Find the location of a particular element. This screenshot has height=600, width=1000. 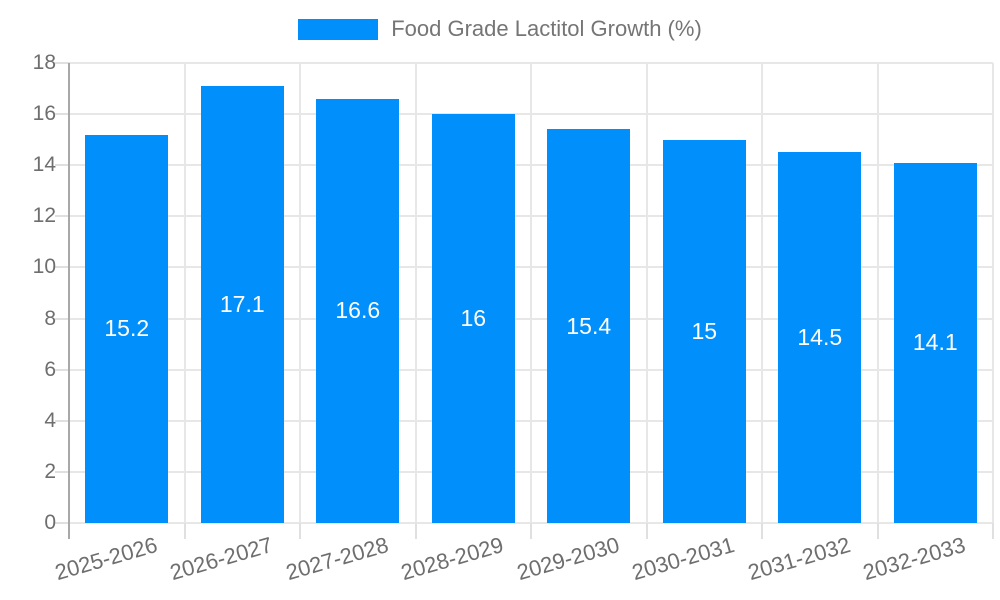

x-axis-label: 2029-2030 is located at coordinates (567, 559).